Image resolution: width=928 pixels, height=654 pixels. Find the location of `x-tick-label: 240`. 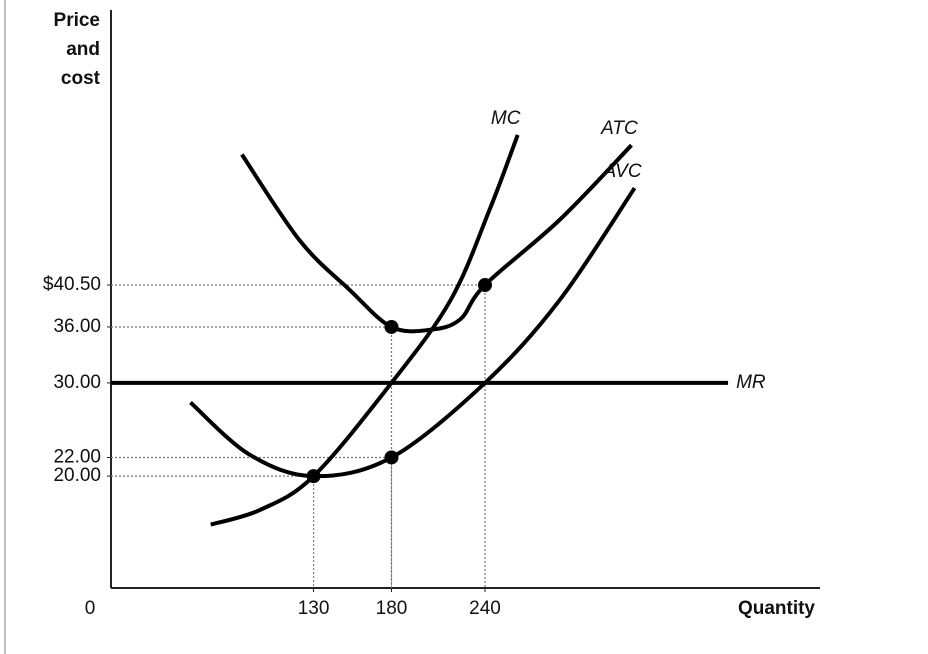

x-tick-label: 240 is located at coordinates (485, 608).